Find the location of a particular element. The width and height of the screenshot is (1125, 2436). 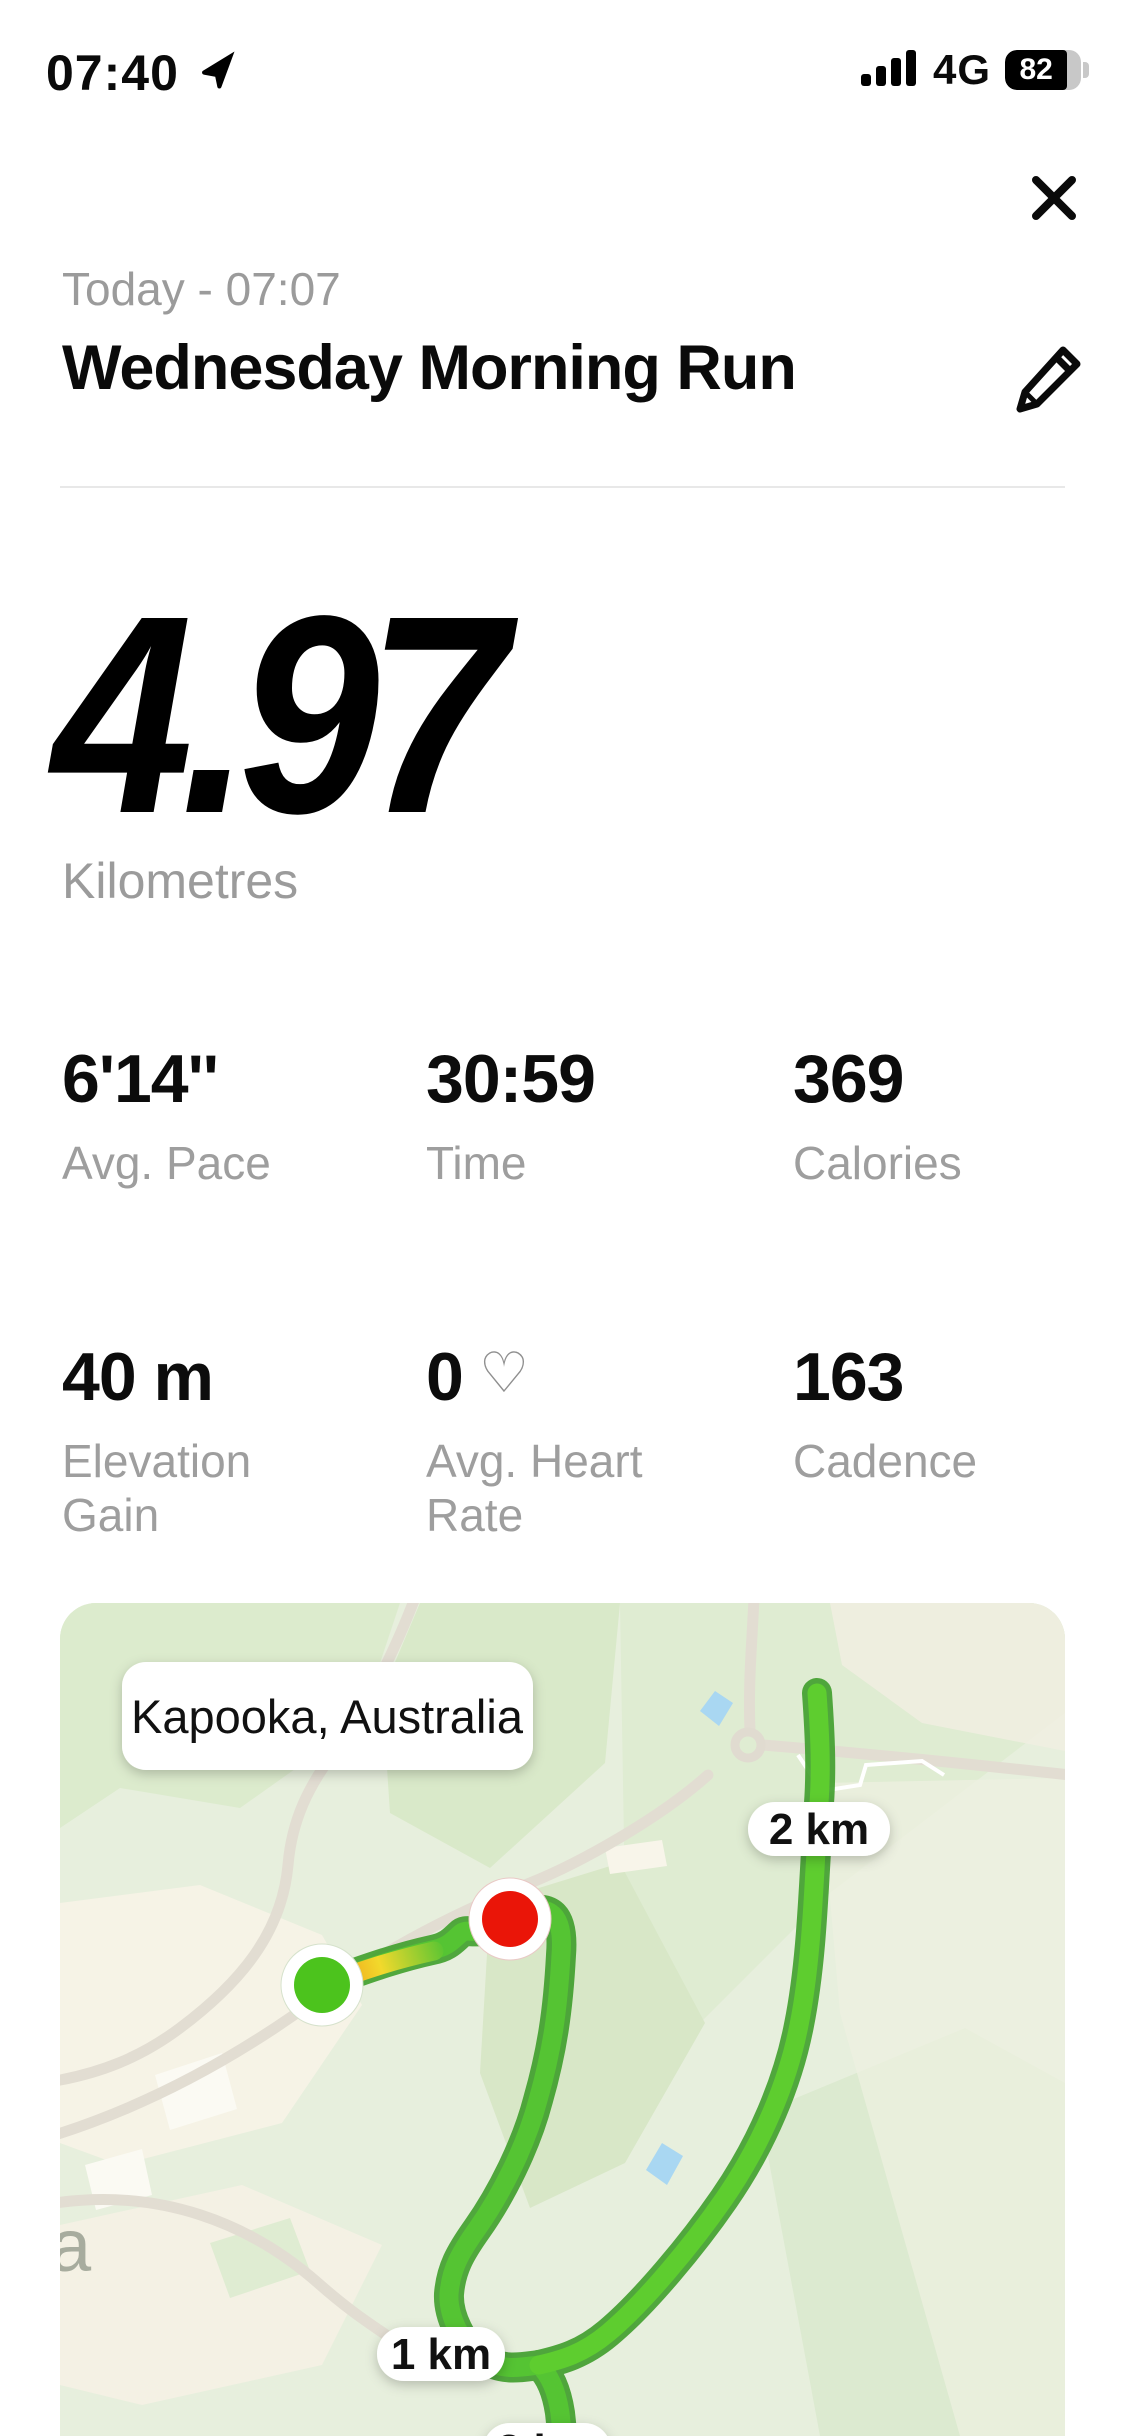

status-time: 07:40 is located at coordinates (112, 73).